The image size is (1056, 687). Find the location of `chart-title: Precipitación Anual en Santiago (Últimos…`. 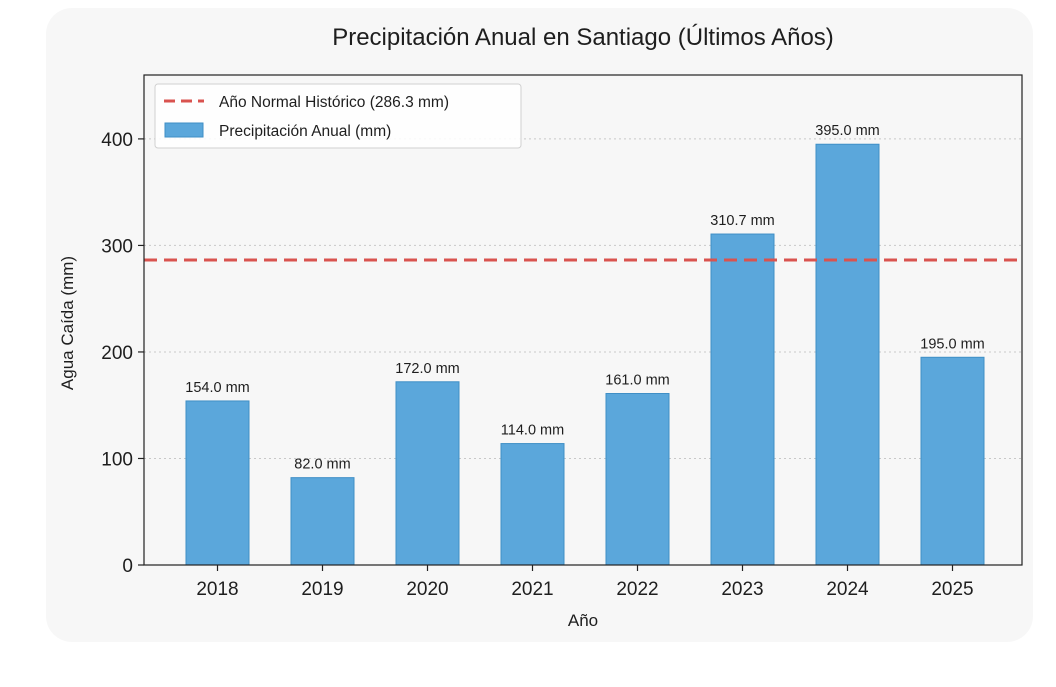

chart-title: Precipitación Anual en Santiago (Últimos… is located at coordinates (583, 37).